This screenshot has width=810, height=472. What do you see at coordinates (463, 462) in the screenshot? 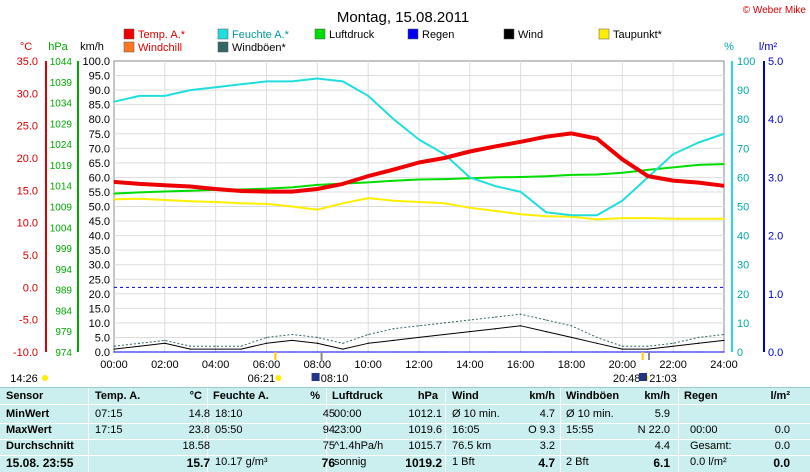
I see `wind-label: 1 Bft` at bounding box center [463, 462].